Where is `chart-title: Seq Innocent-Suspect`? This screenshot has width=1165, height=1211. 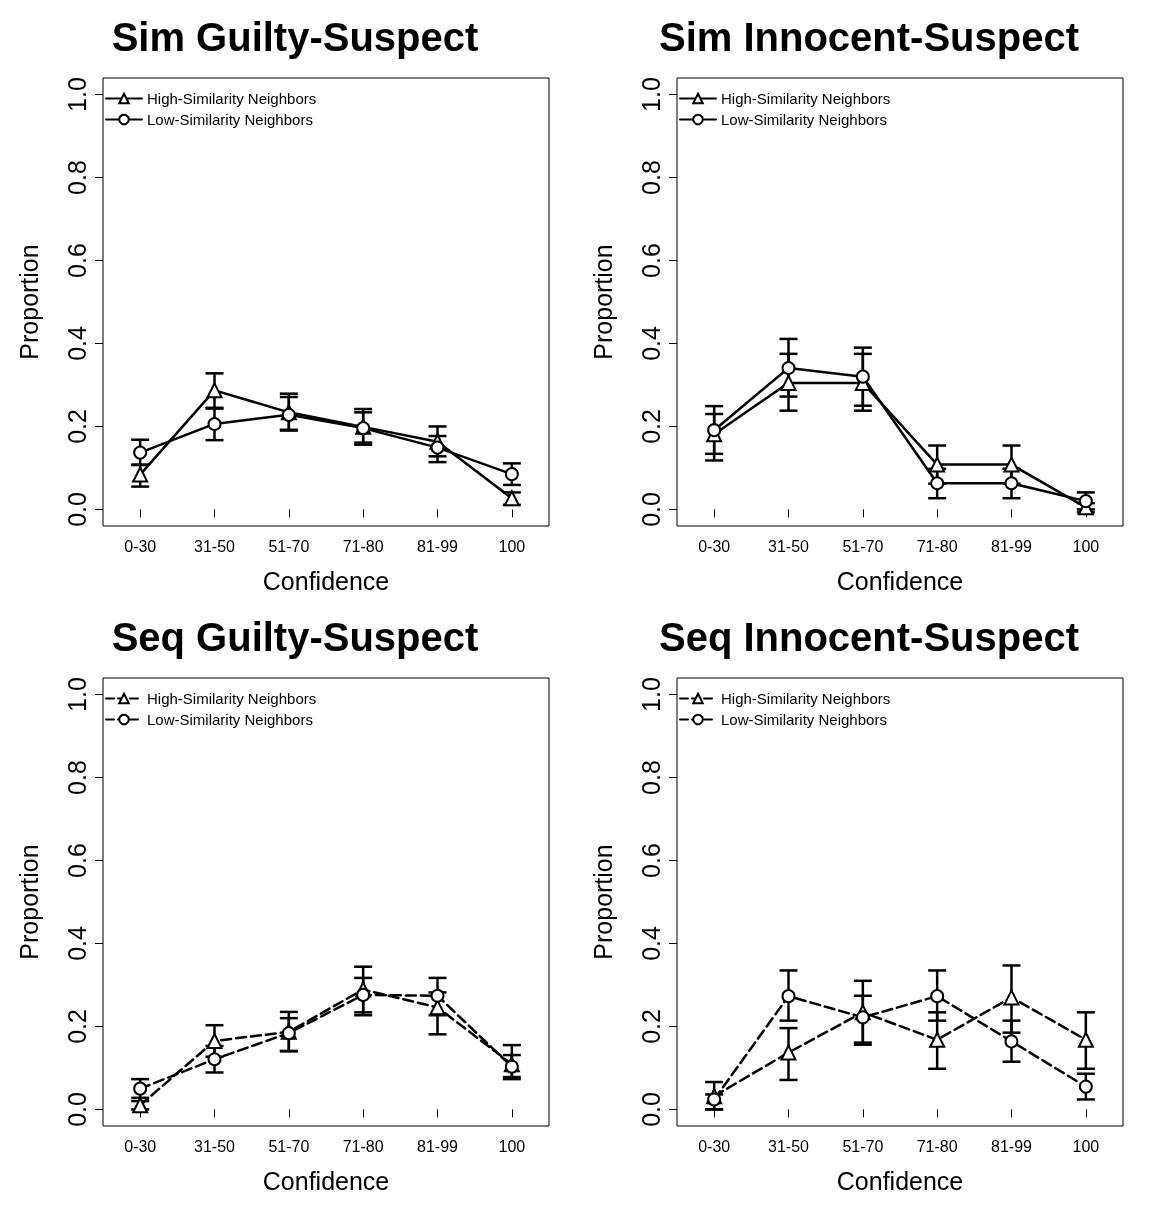
chart-title: Seq Innocent-Suspect is located at coordinates (869, 637).